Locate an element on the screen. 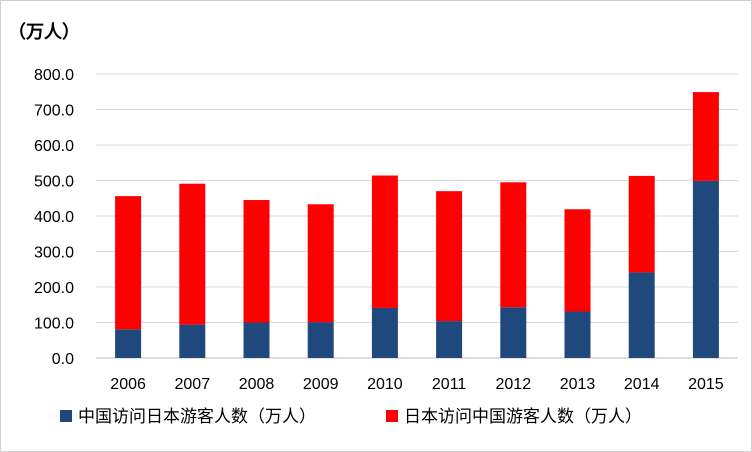  bar-japan-to-china-2014 is located at coordinates (641, 224).